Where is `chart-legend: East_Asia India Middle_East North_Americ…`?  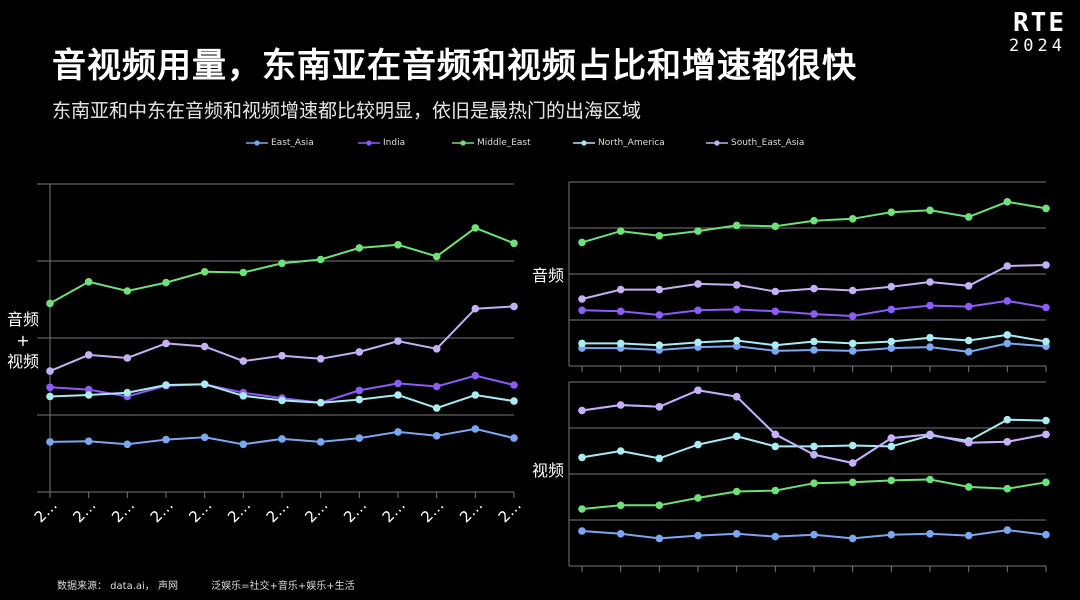 chart-legend: East_Asia India Middle_East North_Americ… is located at coordinates (540, 148).